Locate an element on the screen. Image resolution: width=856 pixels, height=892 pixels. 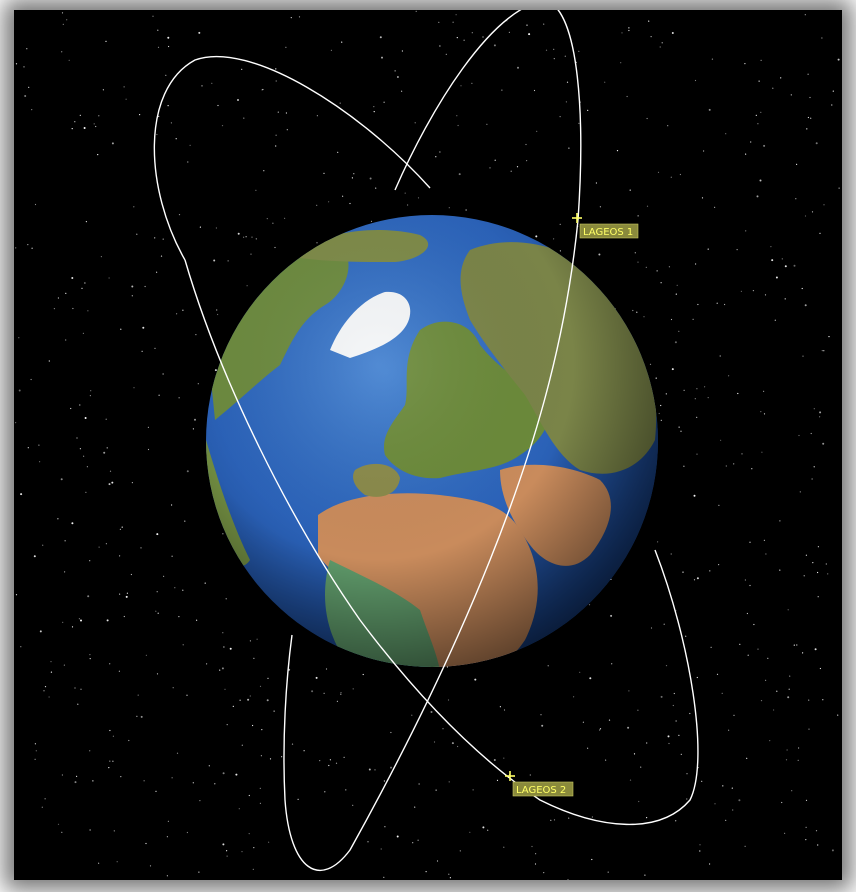
satellite-lageos-1: LAGEOS 1 is located at coordinates (605, 226).